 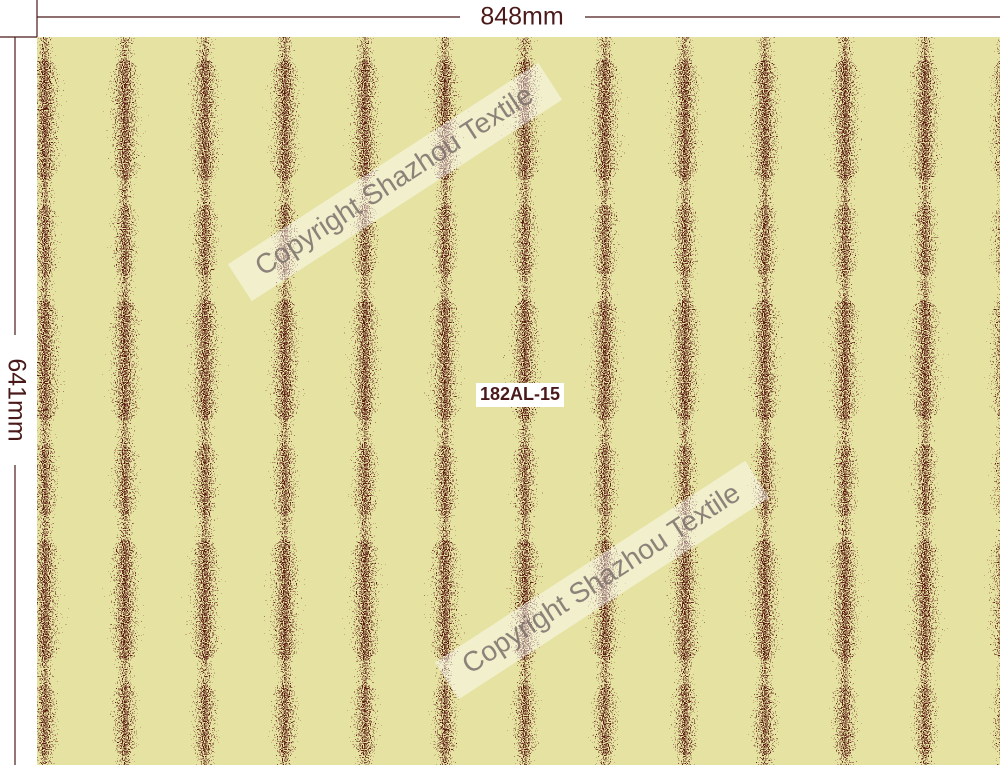 I want to click on height-label: 641mm, so click(x=16, y=399).